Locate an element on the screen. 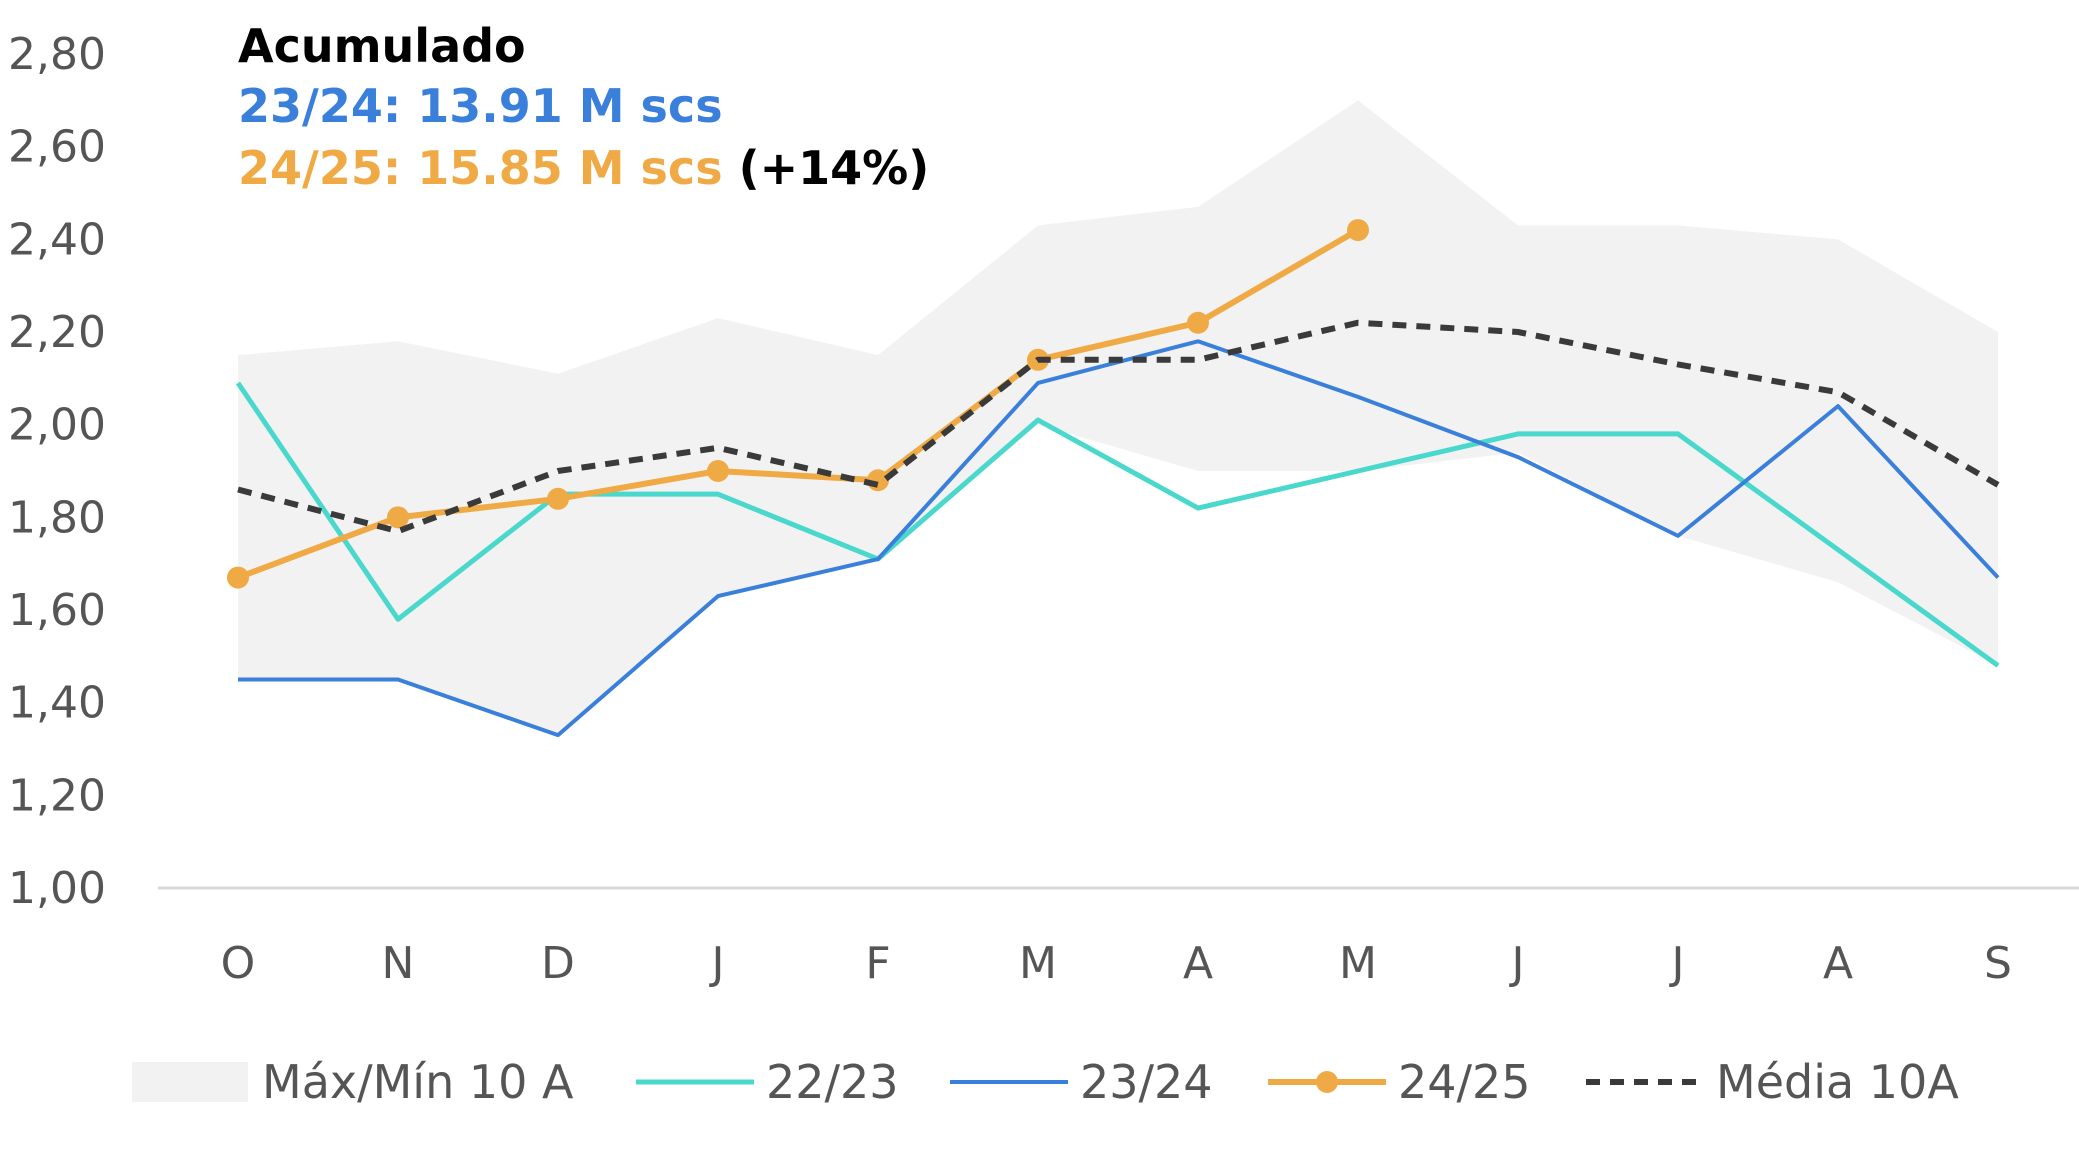 The image size is (2079, 1173). annotation-line-23-24: 23/24: 13.91 M scs is located at coordinates (480, 106).